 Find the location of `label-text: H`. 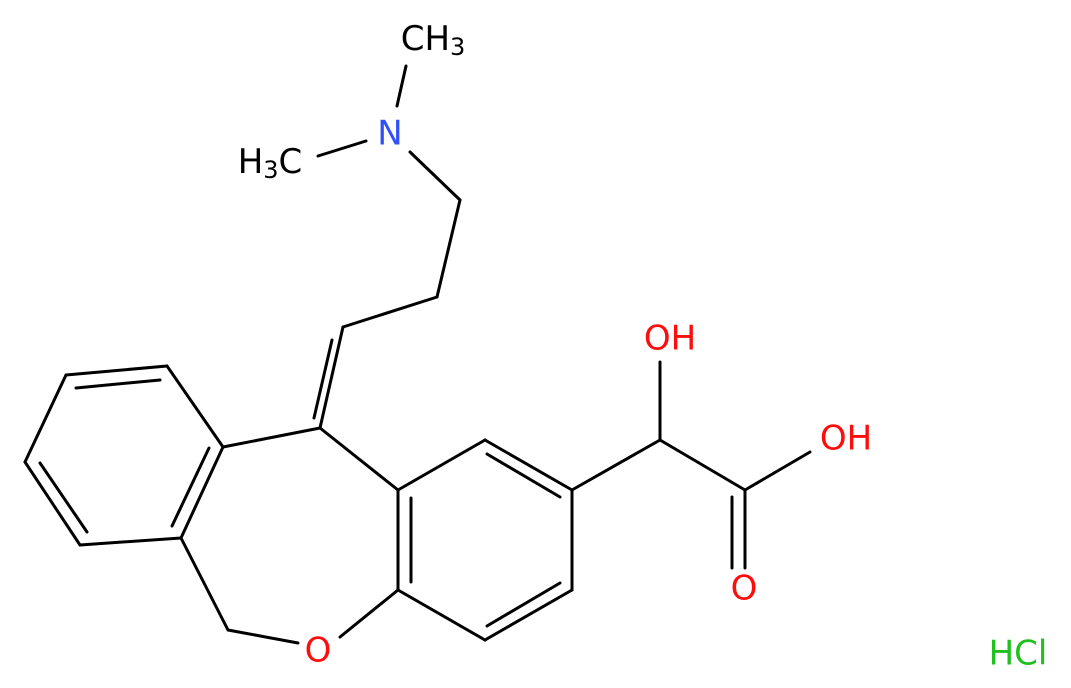

label-text: H is located at coordinates (251, 162).